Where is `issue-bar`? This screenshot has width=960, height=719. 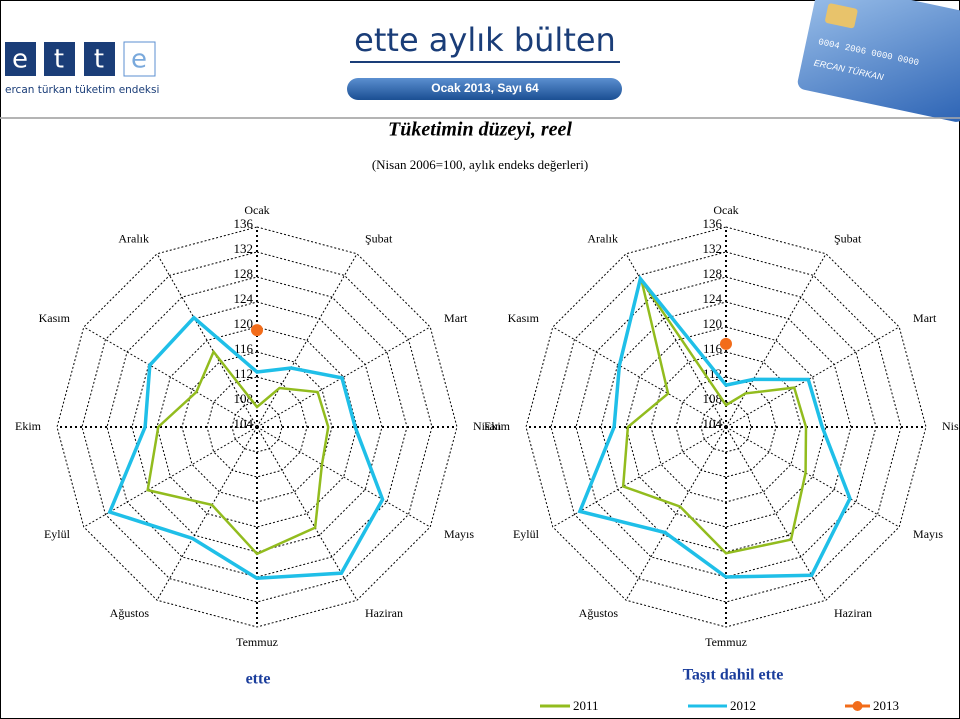 issue-bar is located at coordinates (484, 89).